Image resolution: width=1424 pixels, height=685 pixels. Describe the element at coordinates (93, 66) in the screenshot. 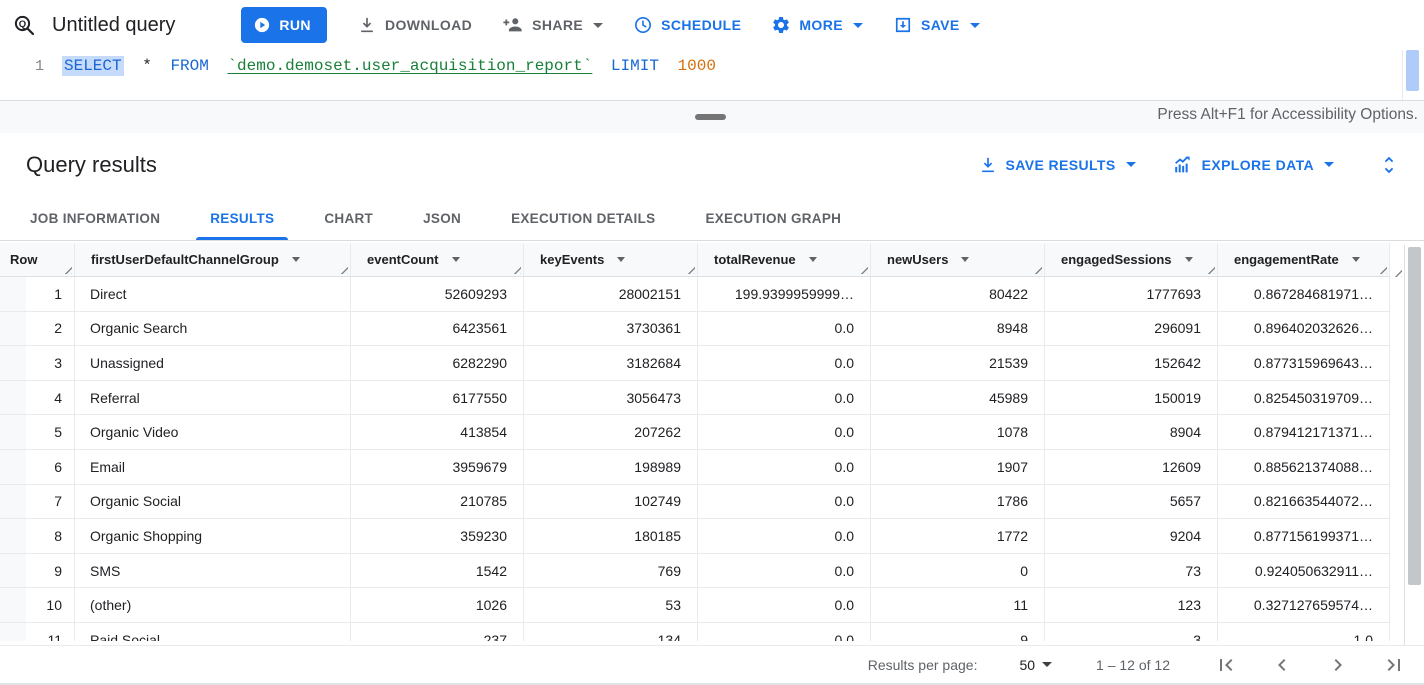

I see `sql-keyword-select: SELECT` at that location.